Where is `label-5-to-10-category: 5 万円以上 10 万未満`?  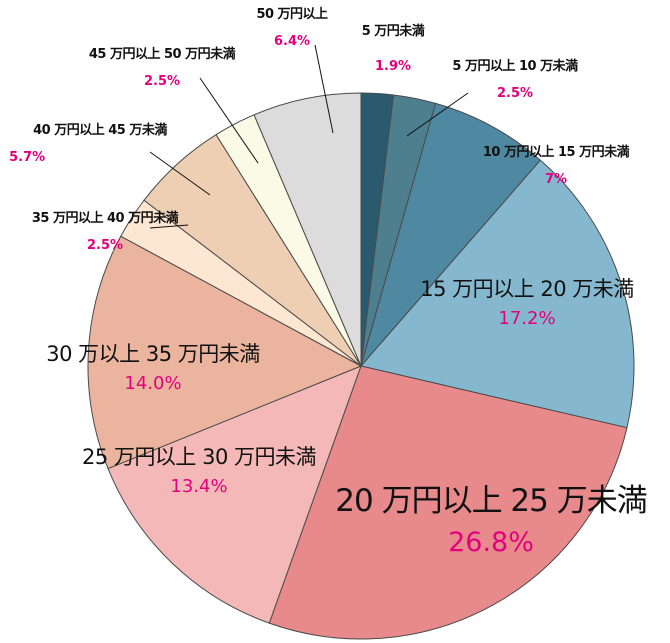
label-5-to-10-category: 5 万円以上 10 万未満 is located at coordinates (515, 66).